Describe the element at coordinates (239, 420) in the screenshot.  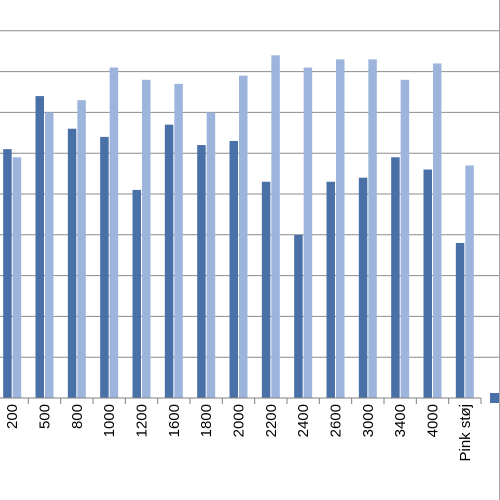
I see `x-tick-label: 2000` at that location.